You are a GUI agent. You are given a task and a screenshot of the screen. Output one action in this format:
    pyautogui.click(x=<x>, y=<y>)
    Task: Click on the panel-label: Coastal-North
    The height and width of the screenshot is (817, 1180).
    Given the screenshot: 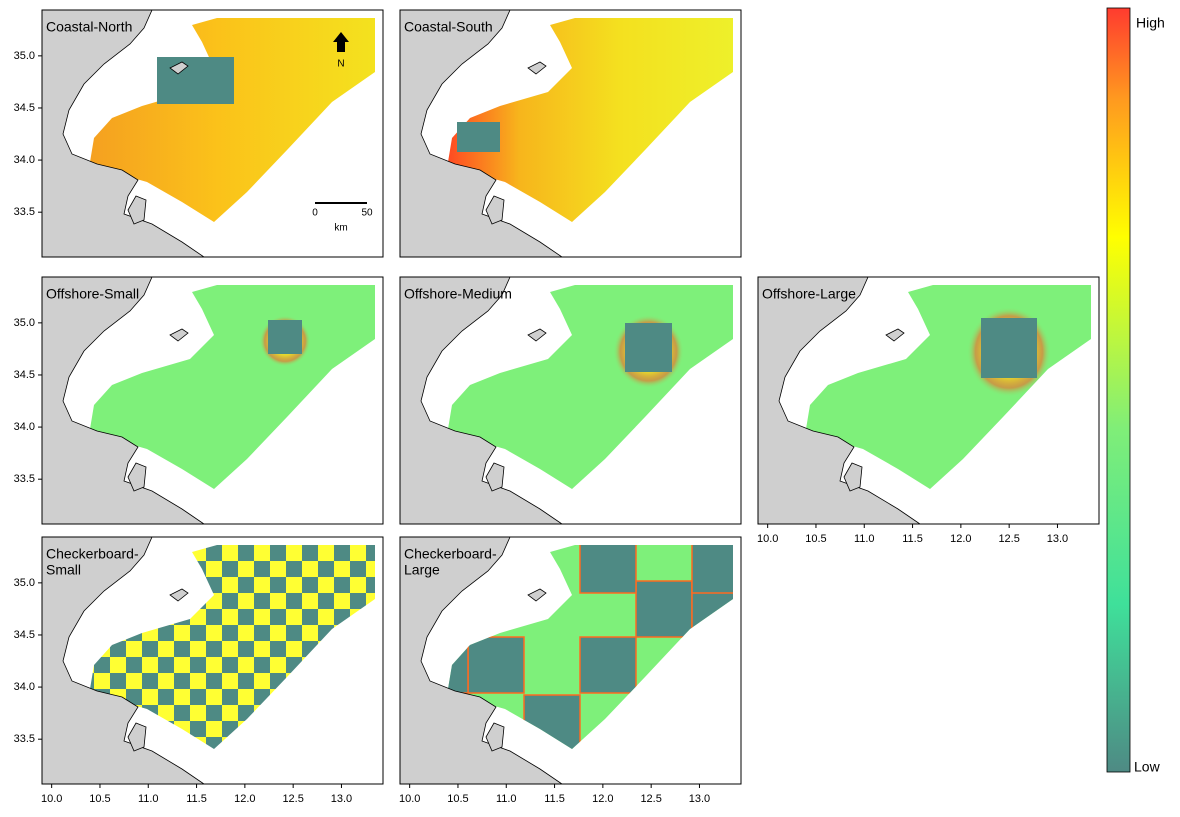 What is the action you would take?
    pyautogui.click(x=89, y=27)
    